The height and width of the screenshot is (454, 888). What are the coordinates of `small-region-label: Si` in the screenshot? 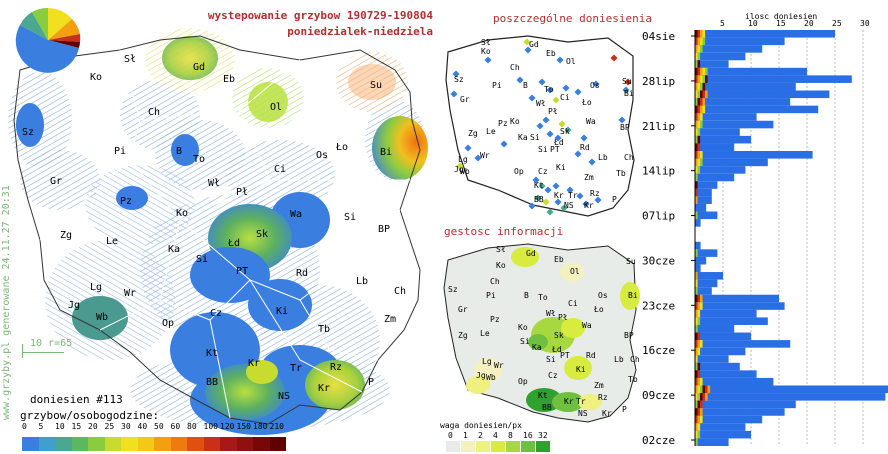 It's located at (551, 359).